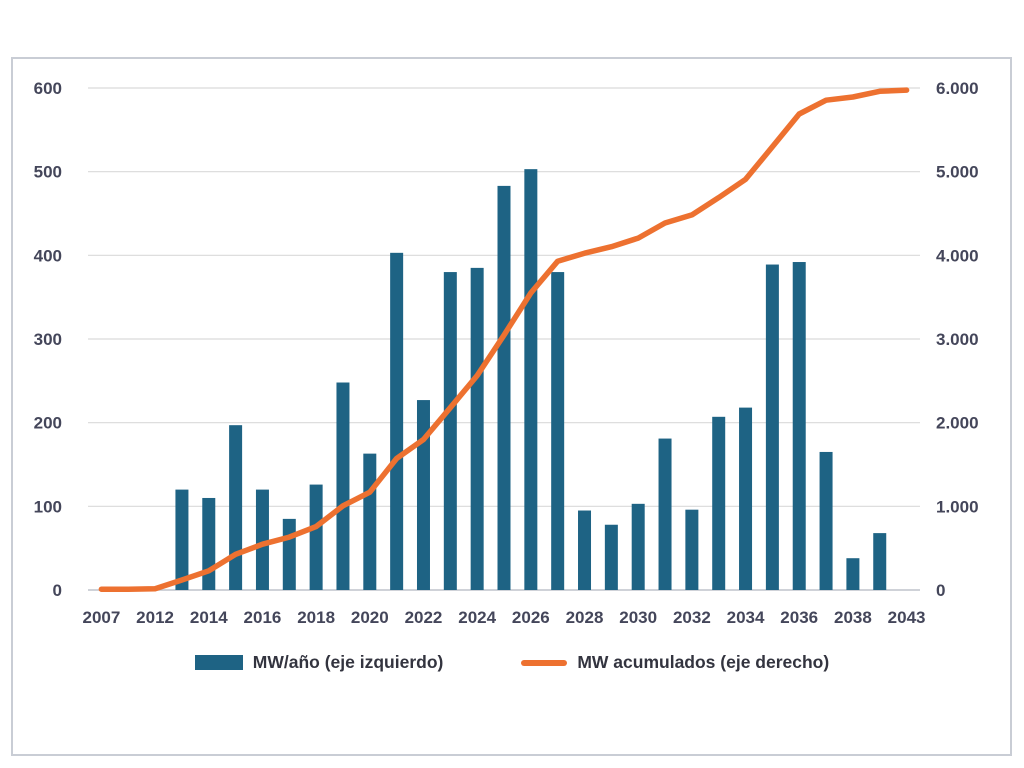  I want to click on left-axis-tick: 200, so click(48, 423).